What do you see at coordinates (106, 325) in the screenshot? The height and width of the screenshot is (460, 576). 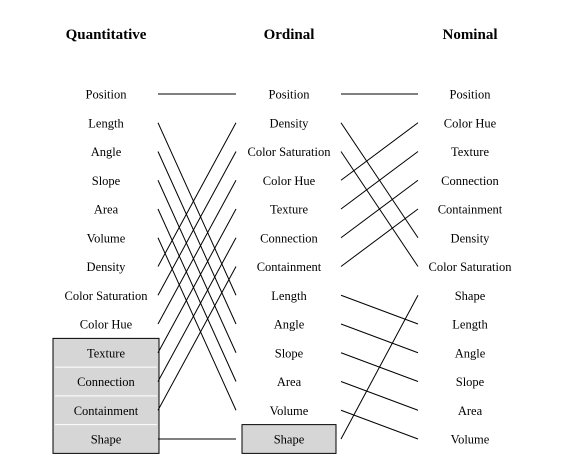 I see `quantitative-item-color-hue: Color Hue` at bounding box center [106, 325].